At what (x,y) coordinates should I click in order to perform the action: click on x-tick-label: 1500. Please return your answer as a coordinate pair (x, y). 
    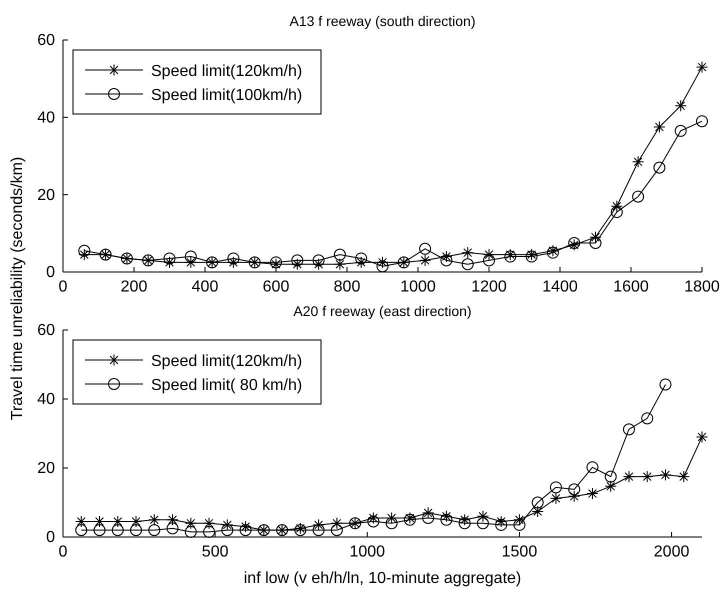
    Looking at the image, I should click on (520, 551).